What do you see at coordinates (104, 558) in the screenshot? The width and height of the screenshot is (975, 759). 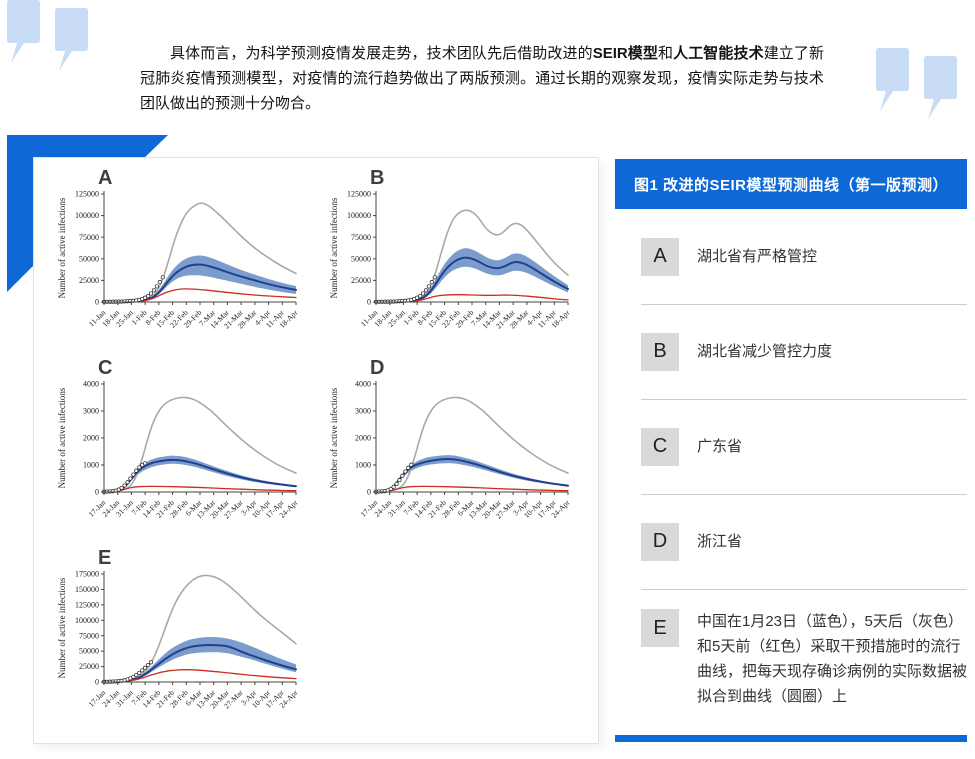 I see `panel-letter: E` at bounding box center [104, 558].